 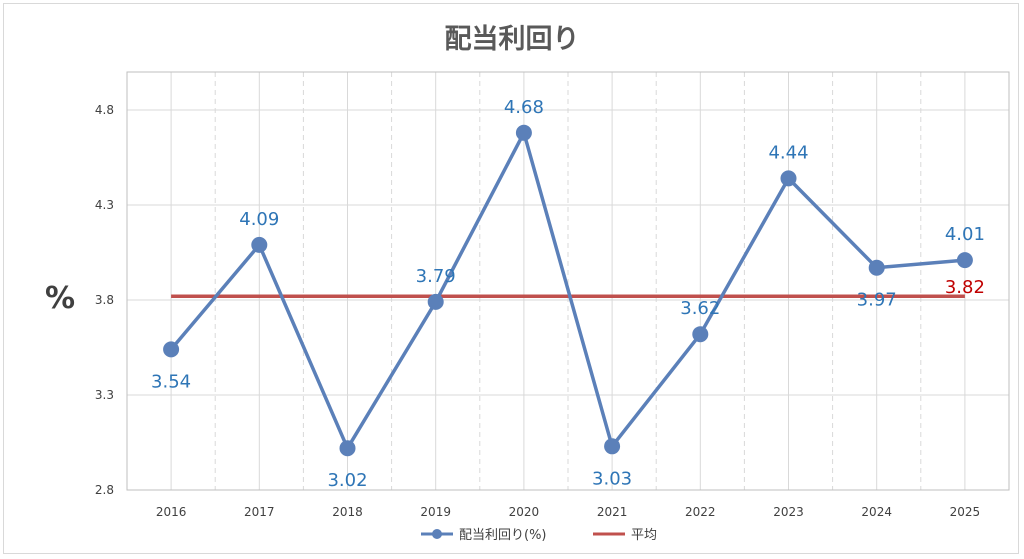 What do you see at coordinates (104, 490) in the screenshot?
I see `y-tick-label: 2.8` at bounding box center [104, 490].